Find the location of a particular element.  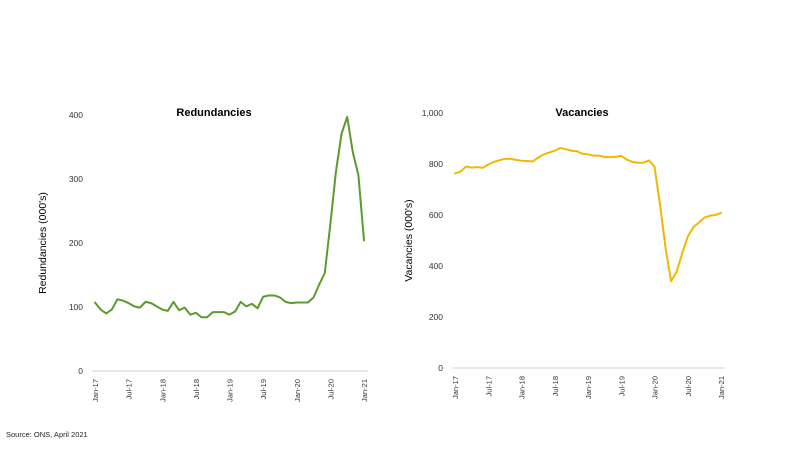

vacancies-x-tick-label: Jan-17 is located at coordinates (455, 387).